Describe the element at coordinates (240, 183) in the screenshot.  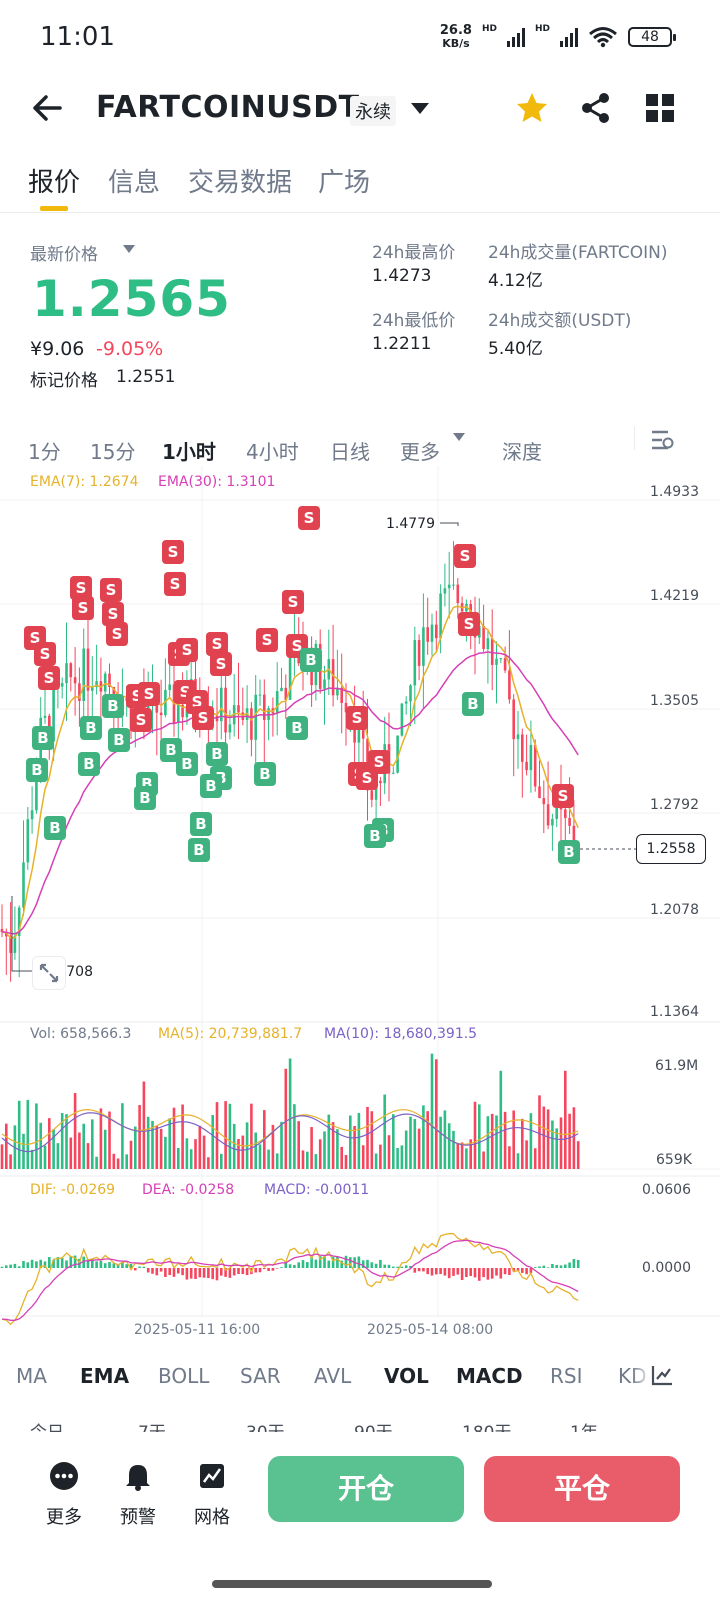
I see `tab-trading-data: 交易数据` at that location.